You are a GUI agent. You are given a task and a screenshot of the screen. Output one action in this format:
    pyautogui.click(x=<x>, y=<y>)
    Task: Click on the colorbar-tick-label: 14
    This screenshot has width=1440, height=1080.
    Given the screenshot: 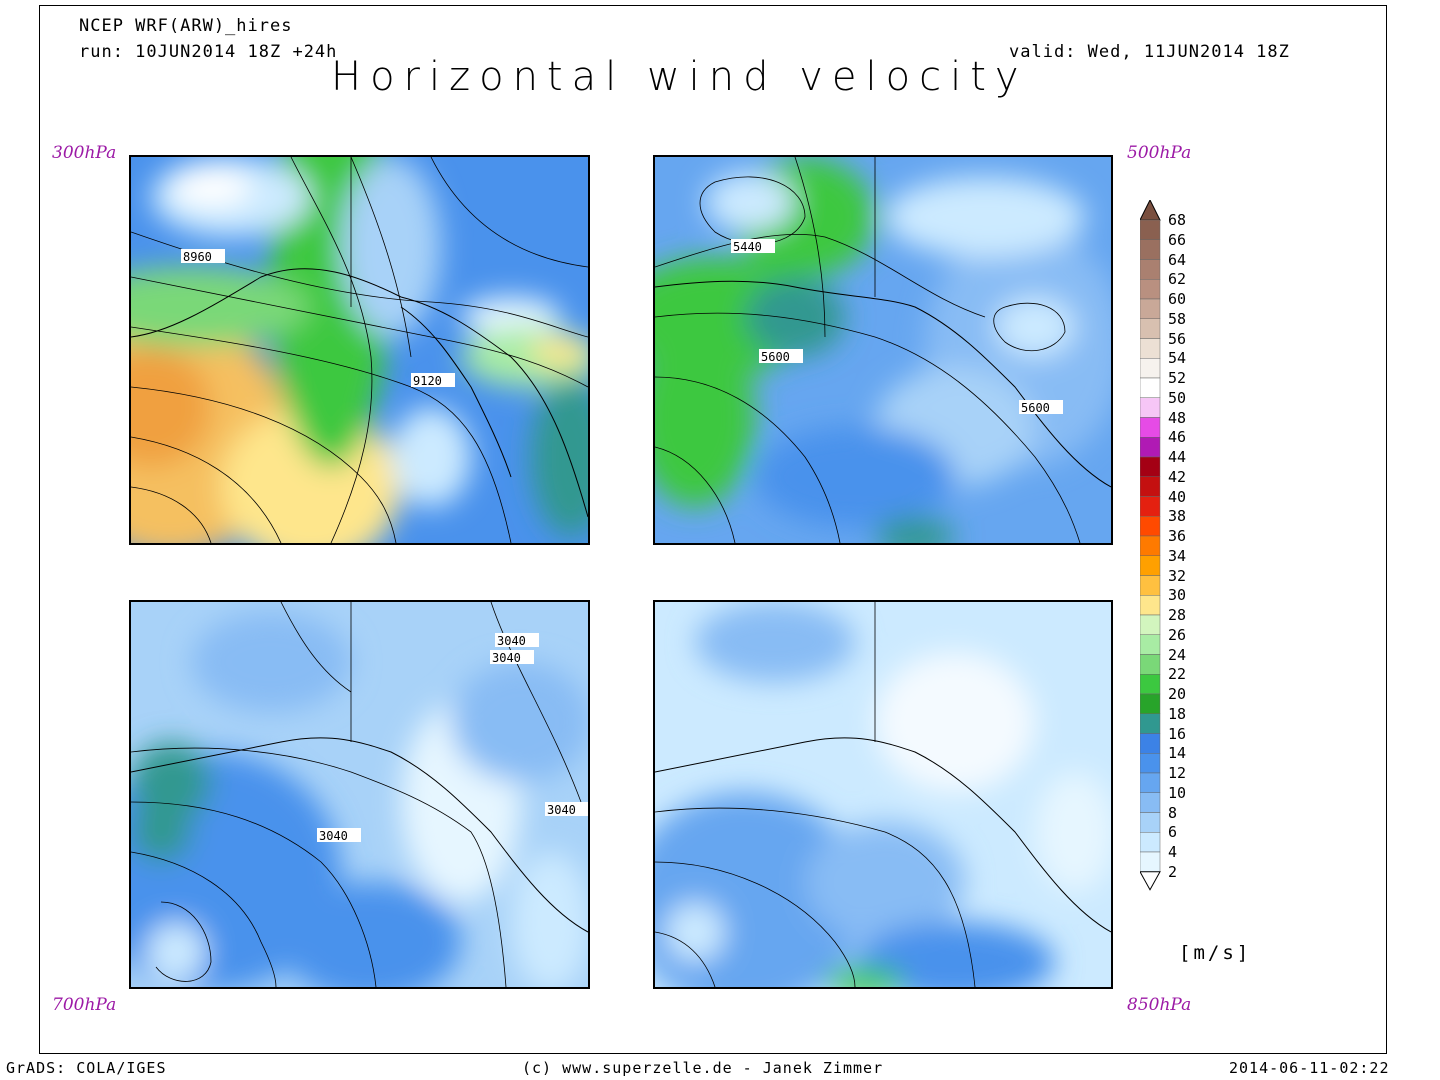 What is the action you would take?
    pyautogui.click(x=1177, y=753)
    